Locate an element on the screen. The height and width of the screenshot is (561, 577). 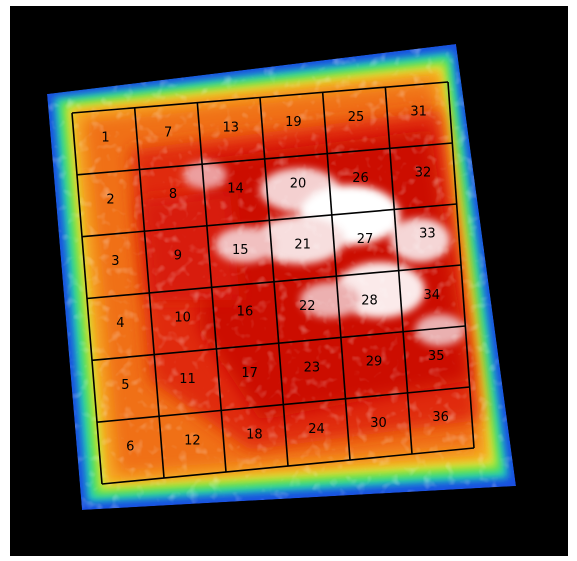
cell-label-22: 22 is located at coordinates (307, 306).